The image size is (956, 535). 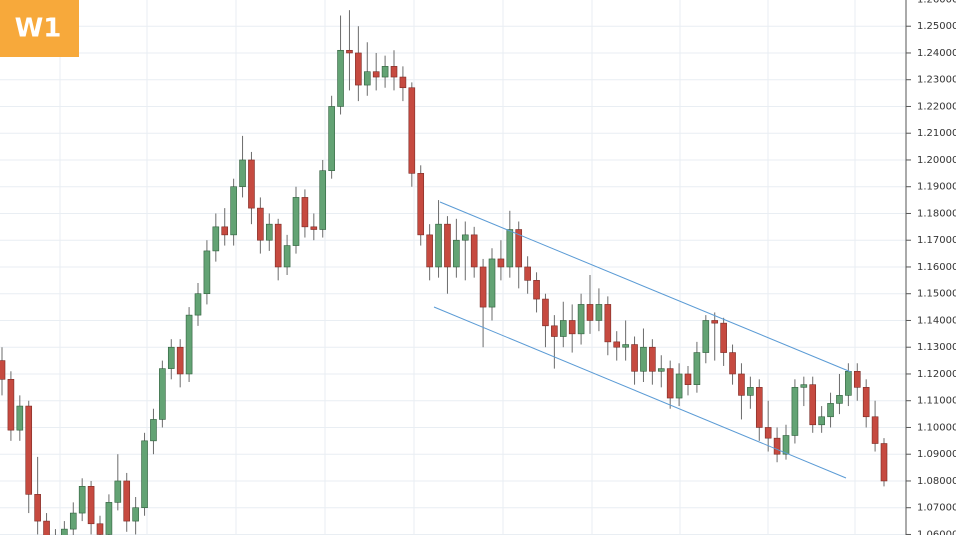 What do you see at coordinates (936, 187) in the screenshot?
I see `y-tick-label: 1.19000` at bounding box center [936, 187].